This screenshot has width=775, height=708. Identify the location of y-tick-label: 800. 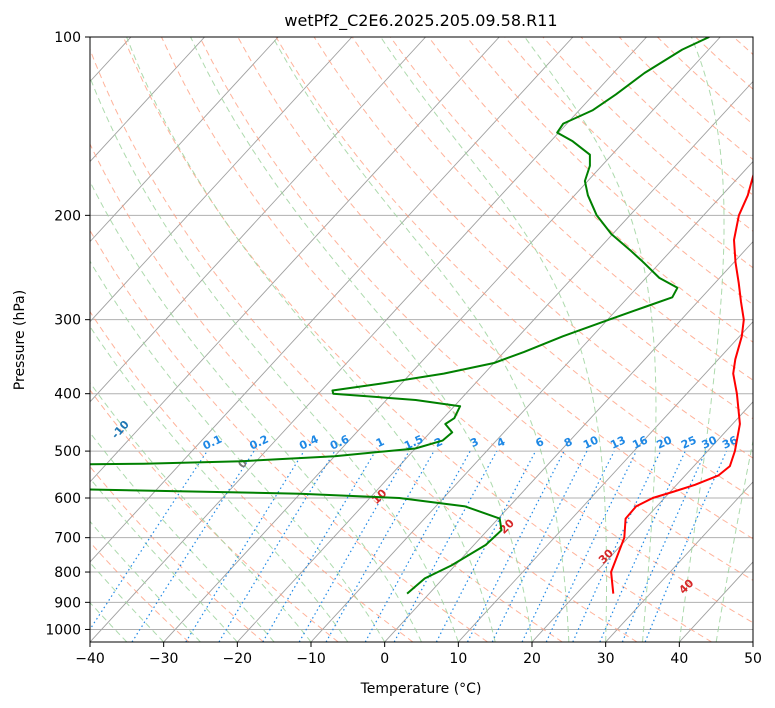
(67, 573).